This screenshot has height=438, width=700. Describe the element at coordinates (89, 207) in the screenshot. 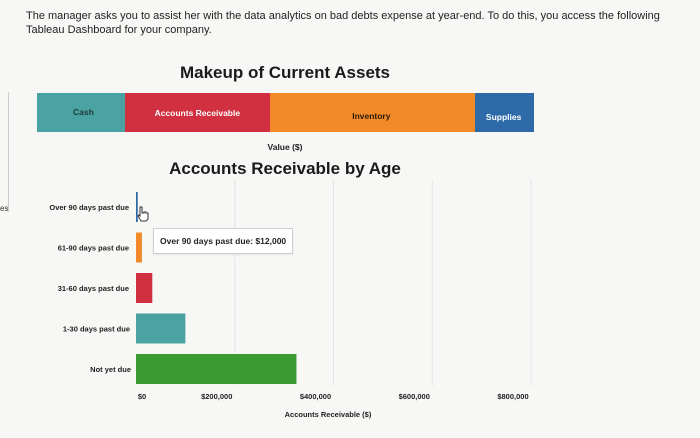

I see `category-label: Over 90 days past due` at that location.